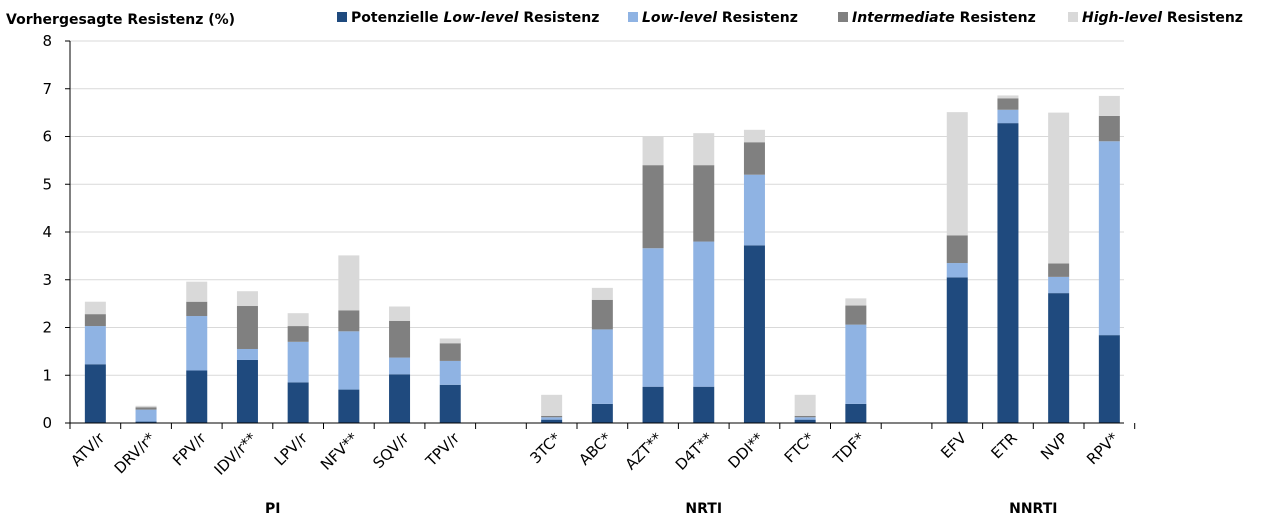 The width and height of the screenshot is (1274, 519). Describe the element at coordinates (953, 445) in the screenshot. I see `category-label: EFV` at that location.